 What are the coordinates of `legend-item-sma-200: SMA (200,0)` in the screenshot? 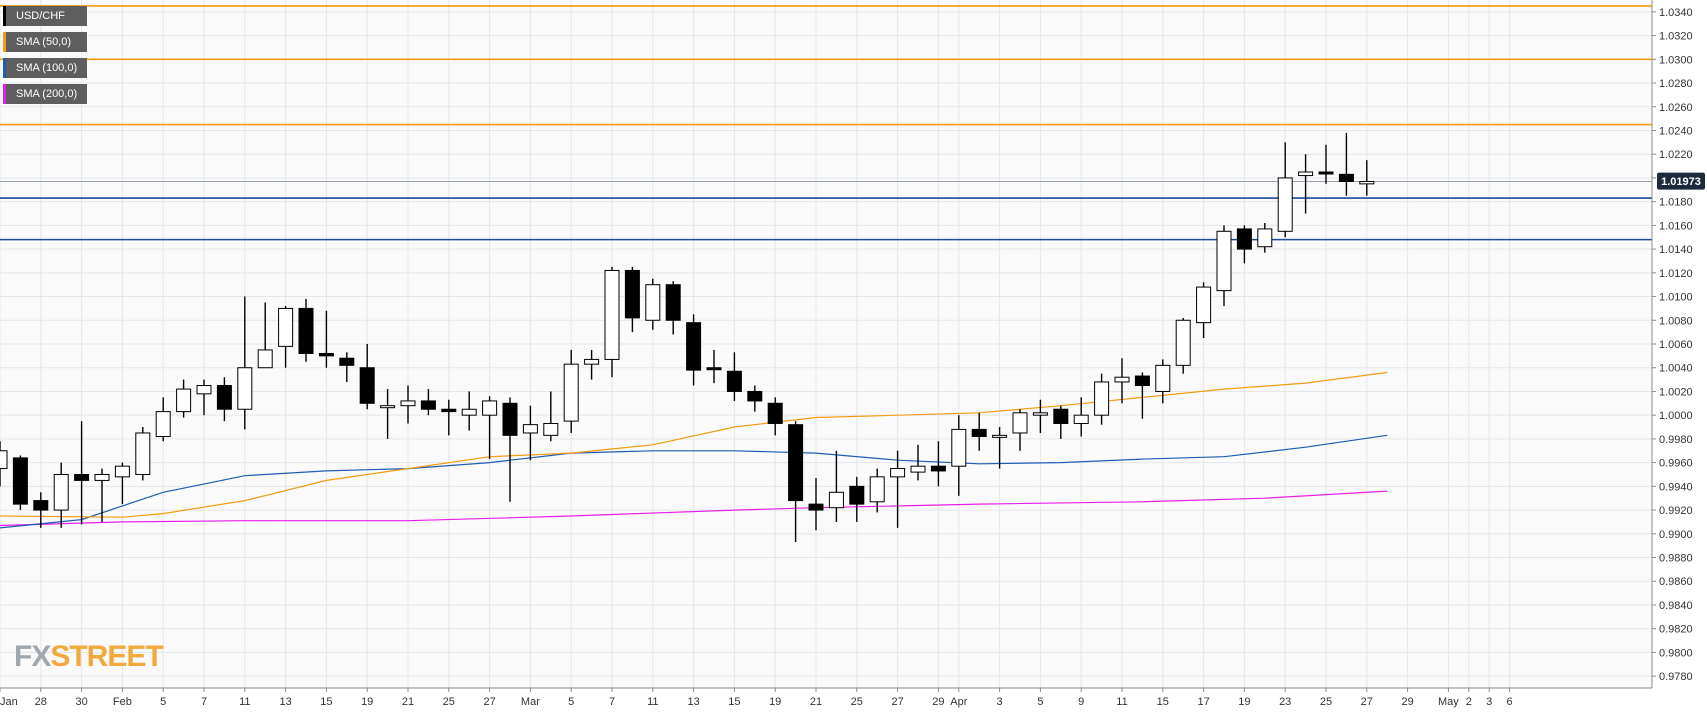 It's located at (45, 94).